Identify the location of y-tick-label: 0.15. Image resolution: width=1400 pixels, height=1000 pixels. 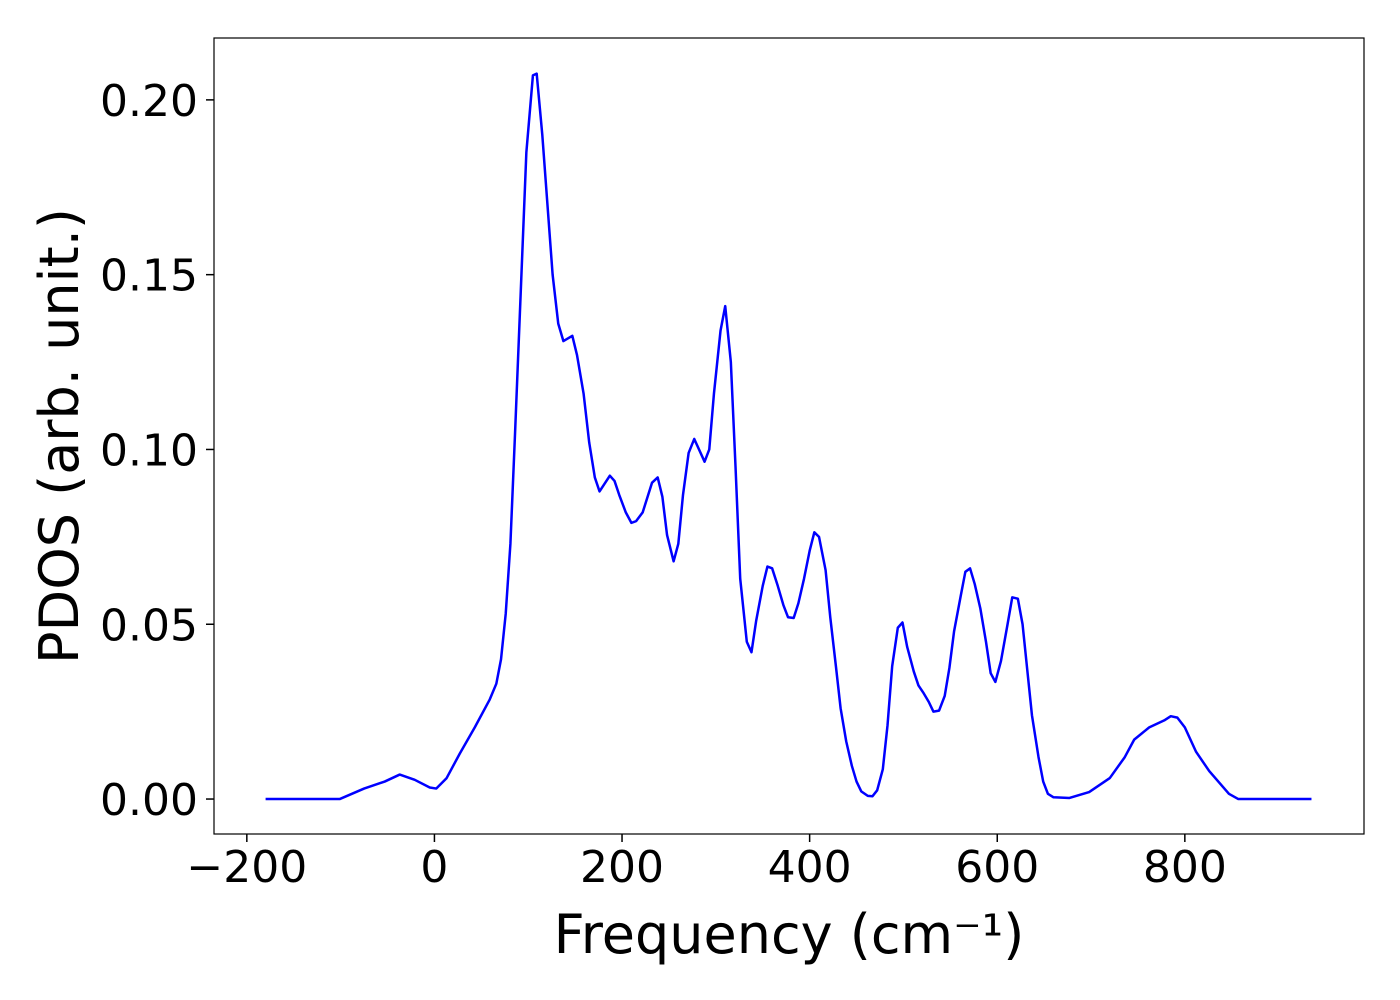
(149, 276).